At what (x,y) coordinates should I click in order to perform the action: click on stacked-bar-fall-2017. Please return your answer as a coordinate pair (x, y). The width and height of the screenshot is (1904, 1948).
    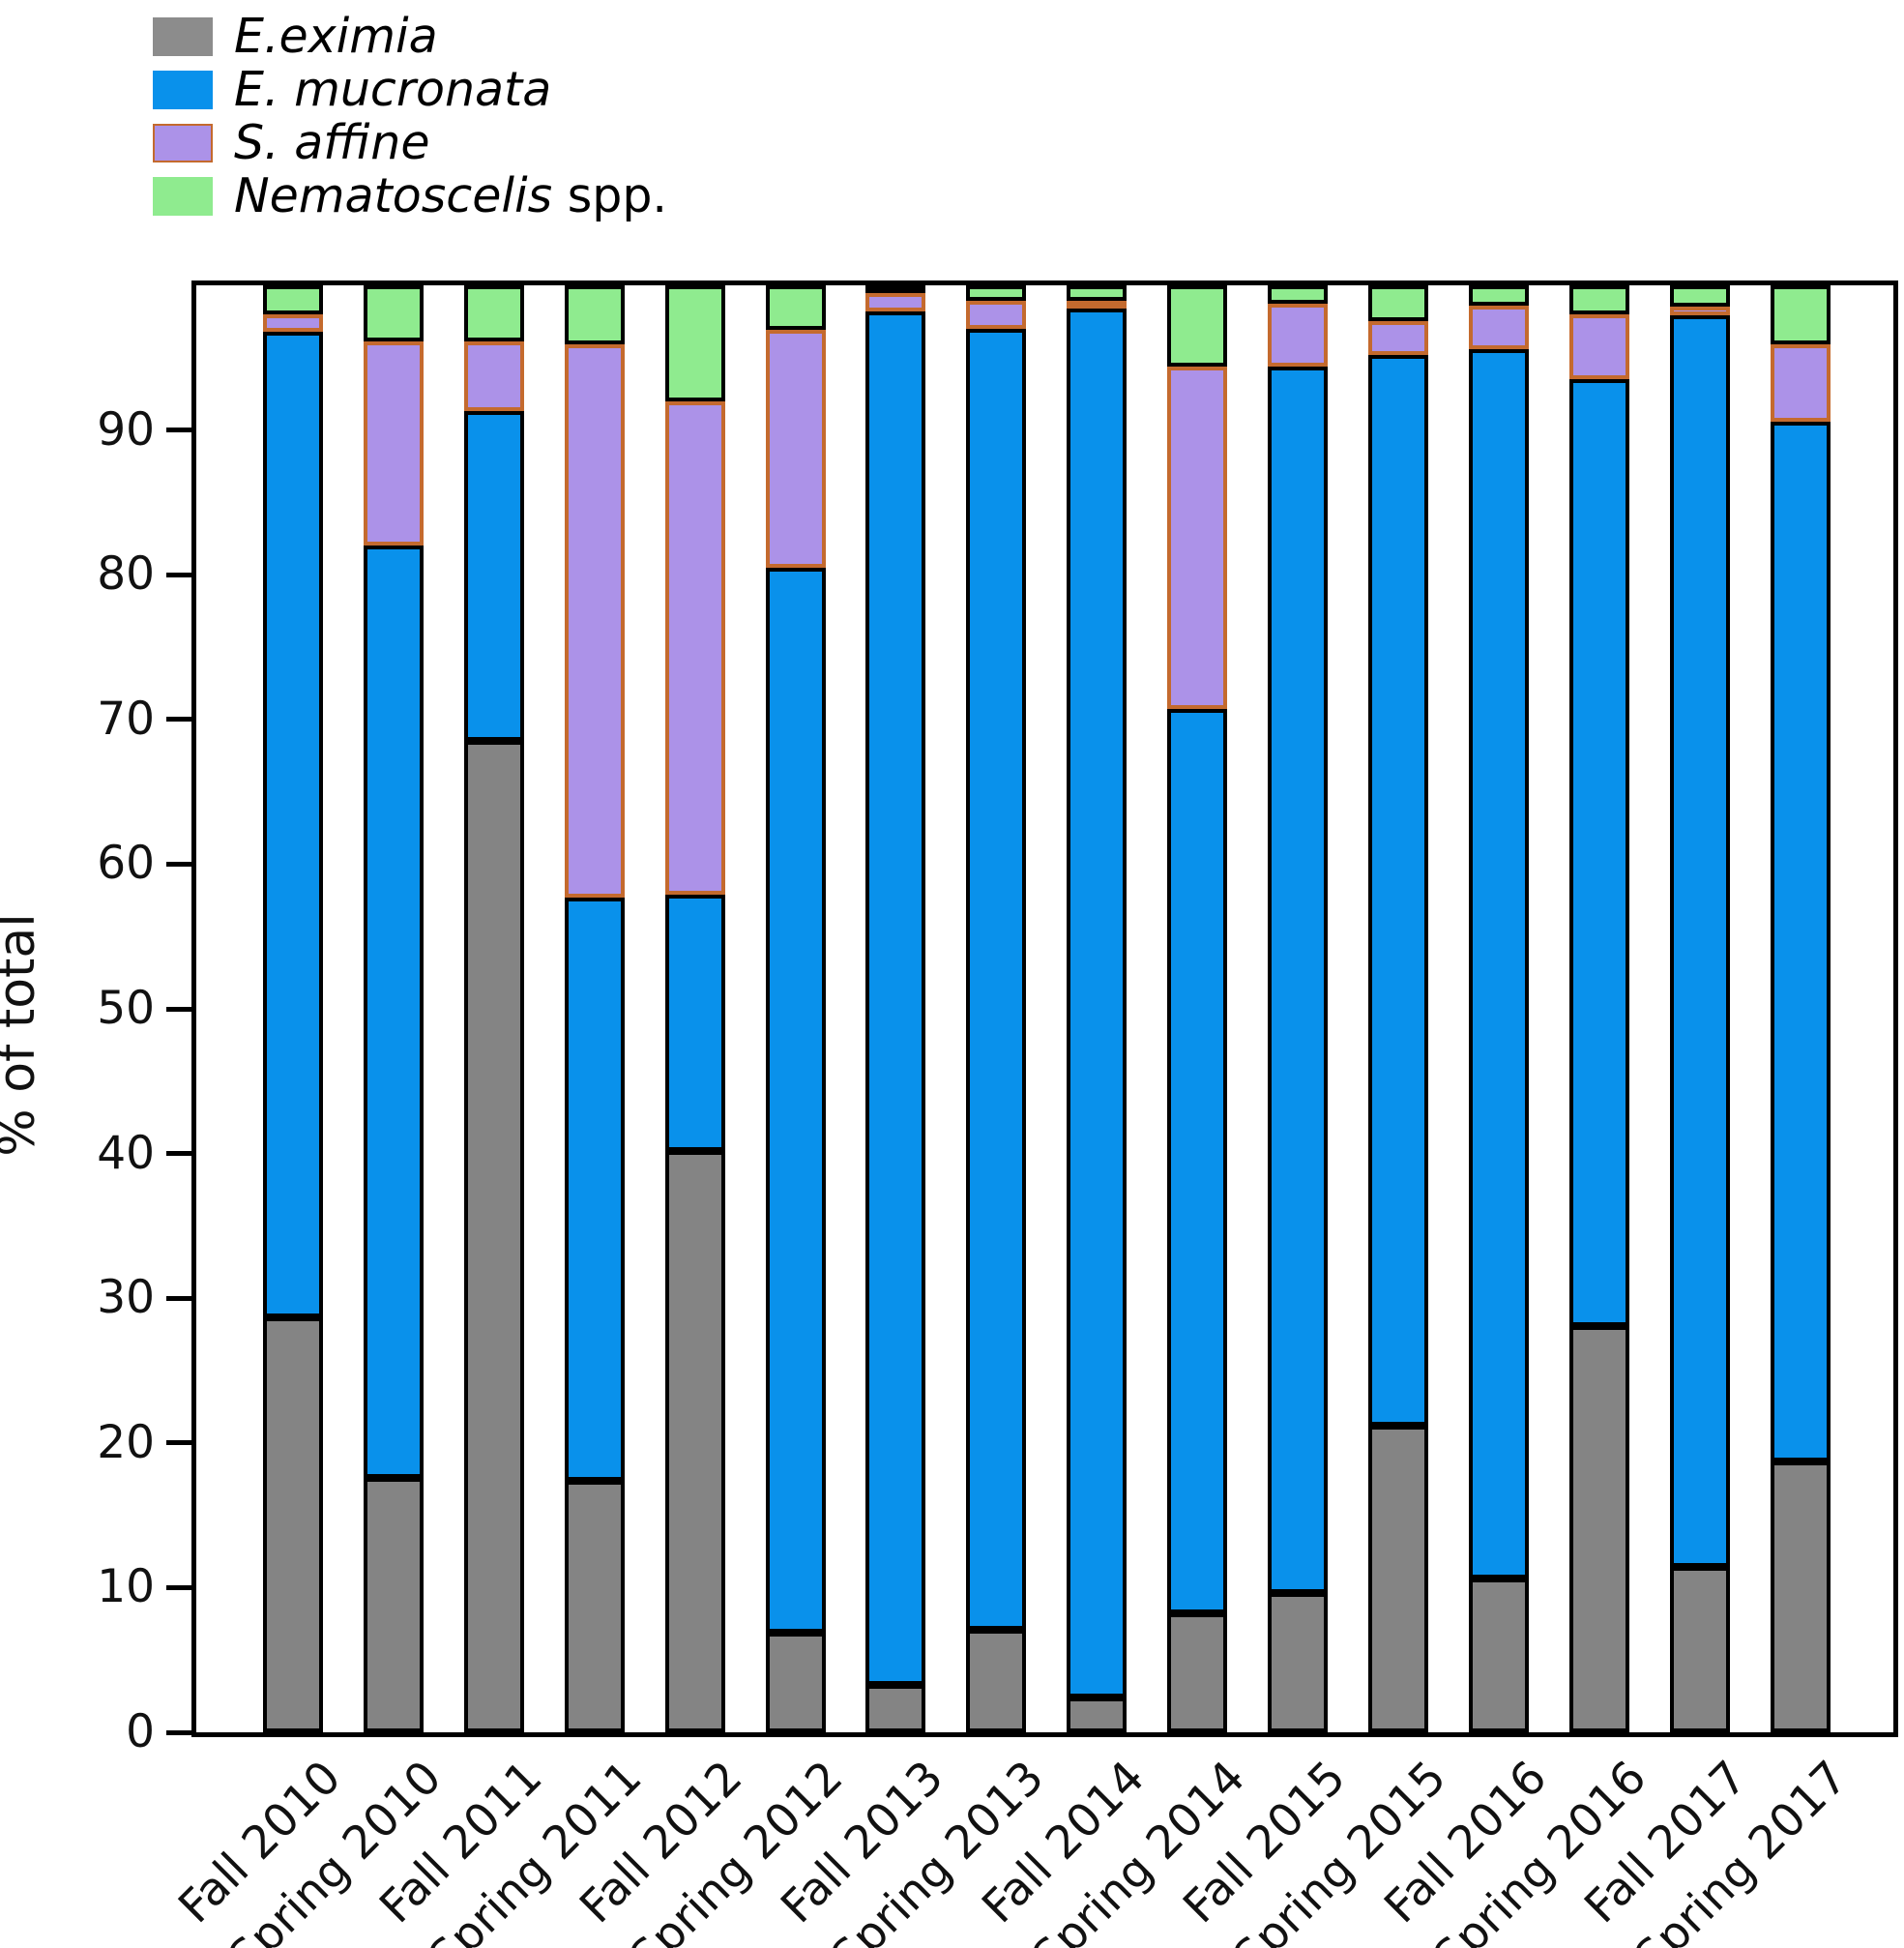
    Looking at the image, I should click on (1700, 1008).